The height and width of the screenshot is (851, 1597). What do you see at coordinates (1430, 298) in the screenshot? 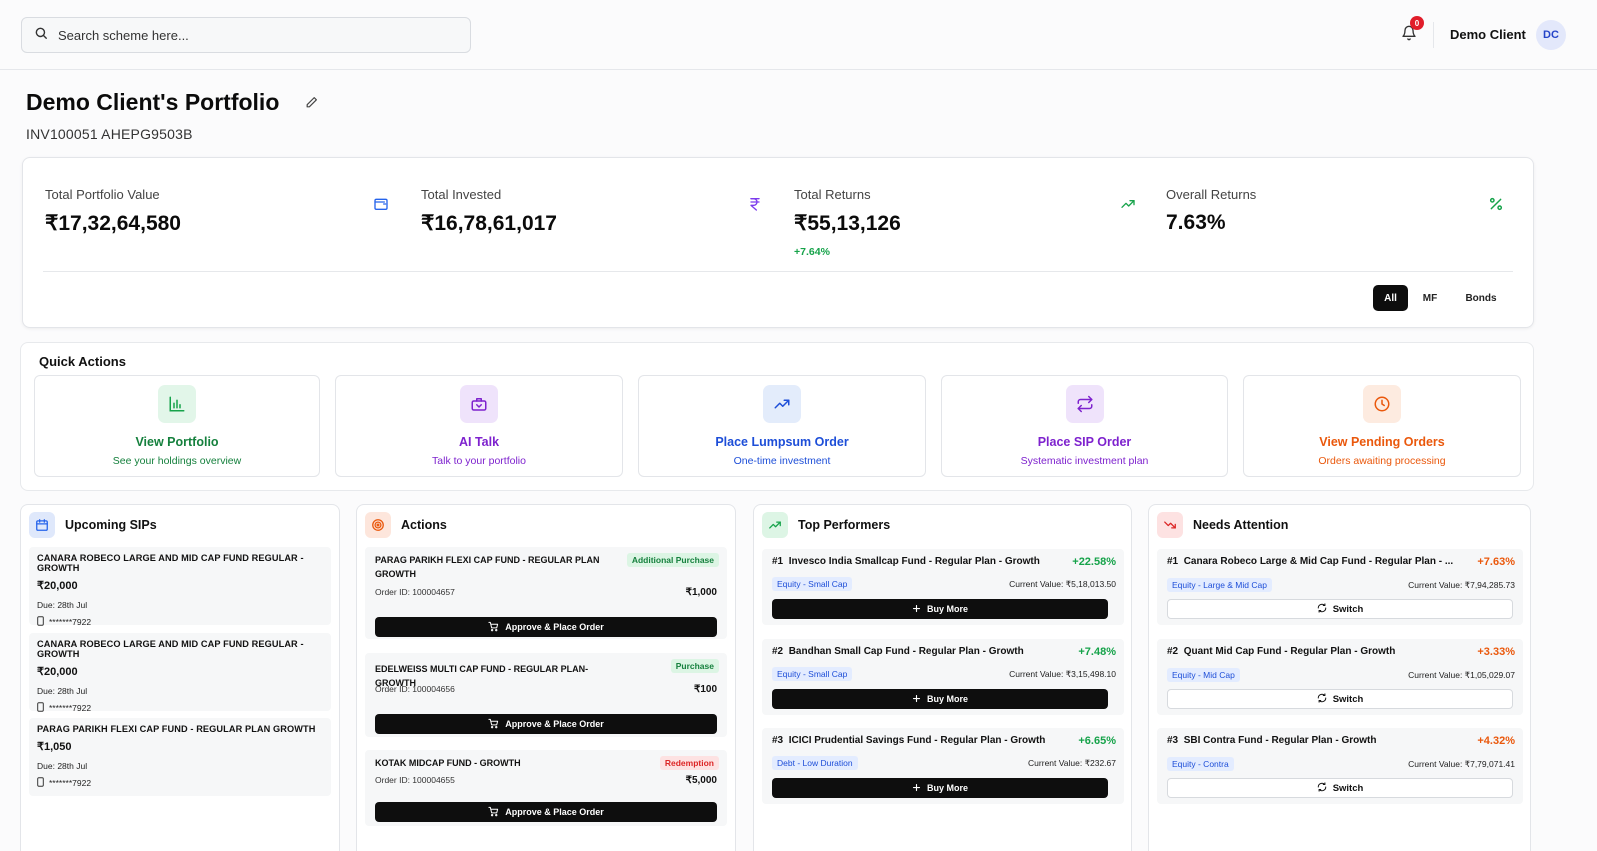
I see `filter-mf: MF` at bounding box center [1430, 298].